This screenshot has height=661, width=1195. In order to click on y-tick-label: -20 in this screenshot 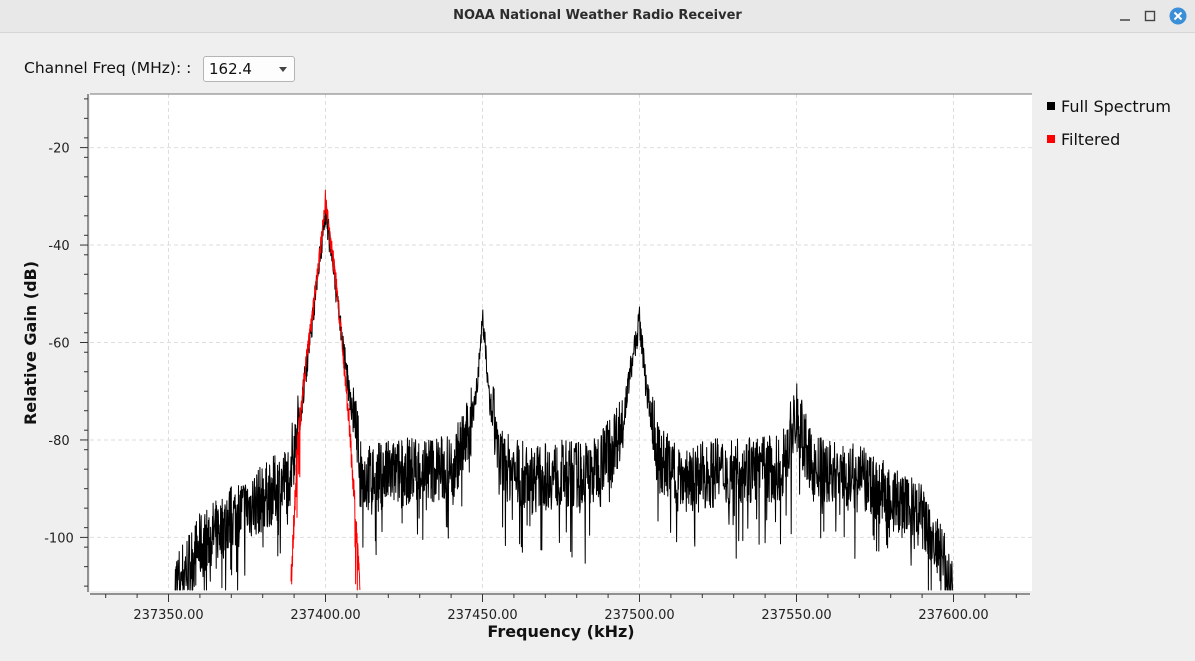, I will do `click(58, 149)`.